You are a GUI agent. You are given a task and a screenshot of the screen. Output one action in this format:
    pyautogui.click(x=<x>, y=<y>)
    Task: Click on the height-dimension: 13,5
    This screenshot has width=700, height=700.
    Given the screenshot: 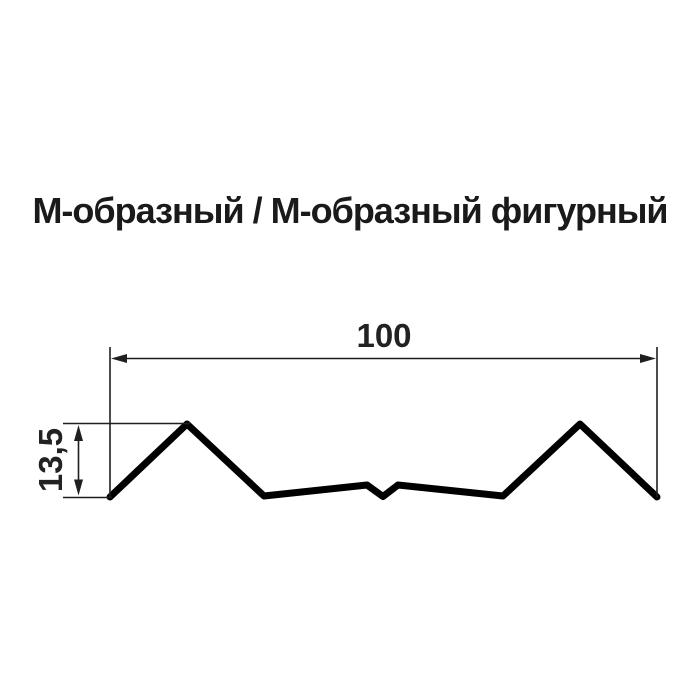 What is the action you would take?
    pyautogui.click(x=111, y=460)
    